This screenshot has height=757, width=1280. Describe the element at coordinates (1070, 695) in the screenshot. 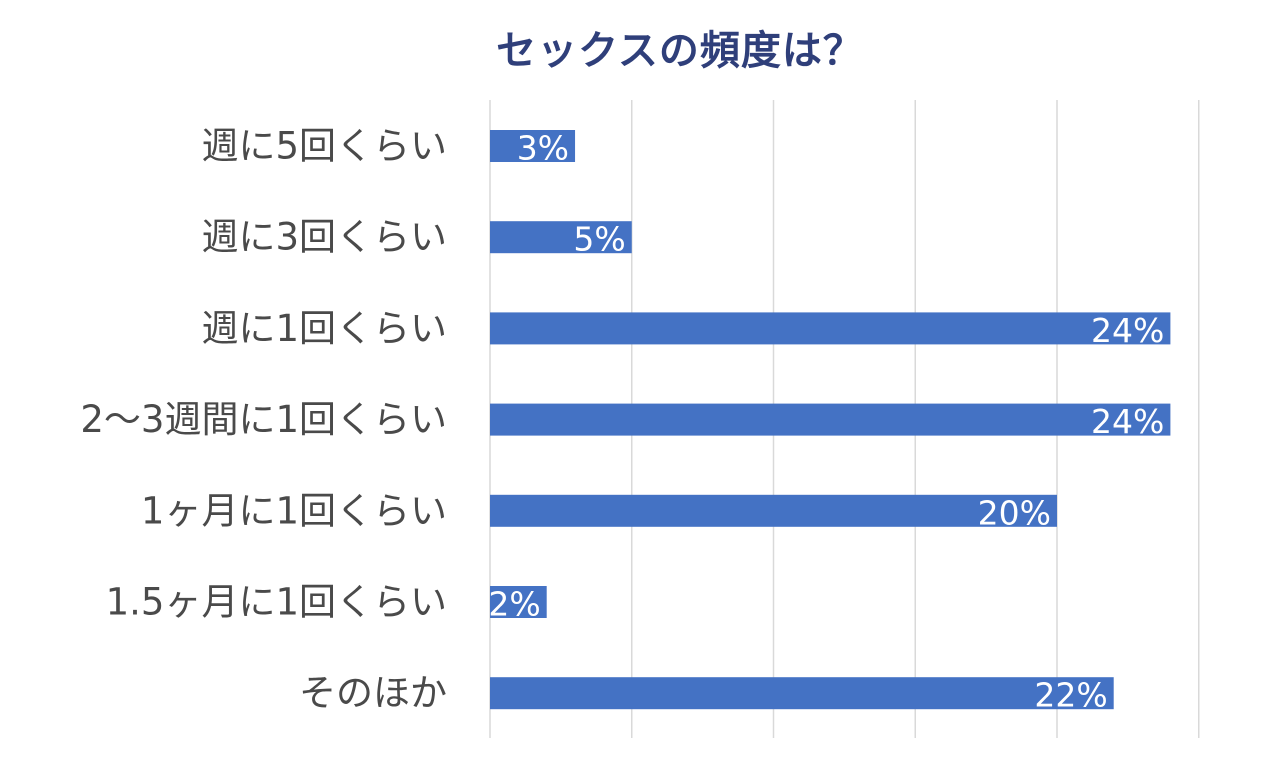

I see `data-label: 22%` at that location.